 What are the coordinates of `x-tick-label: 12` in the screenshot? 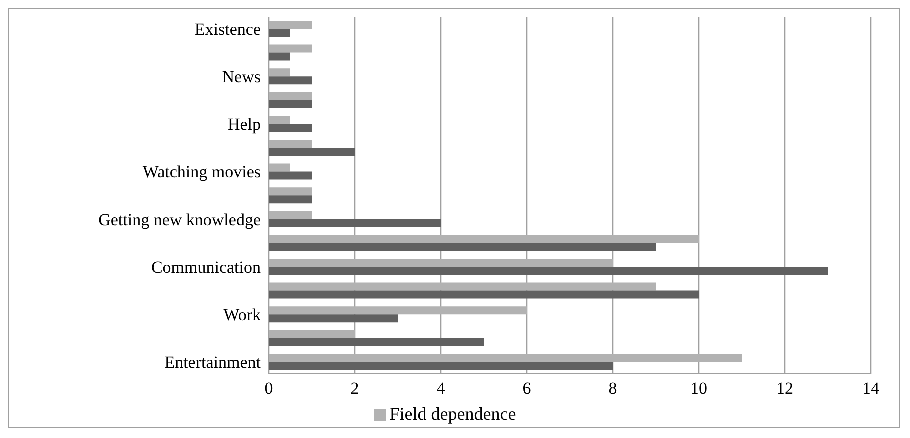 It's located at (785, 388).